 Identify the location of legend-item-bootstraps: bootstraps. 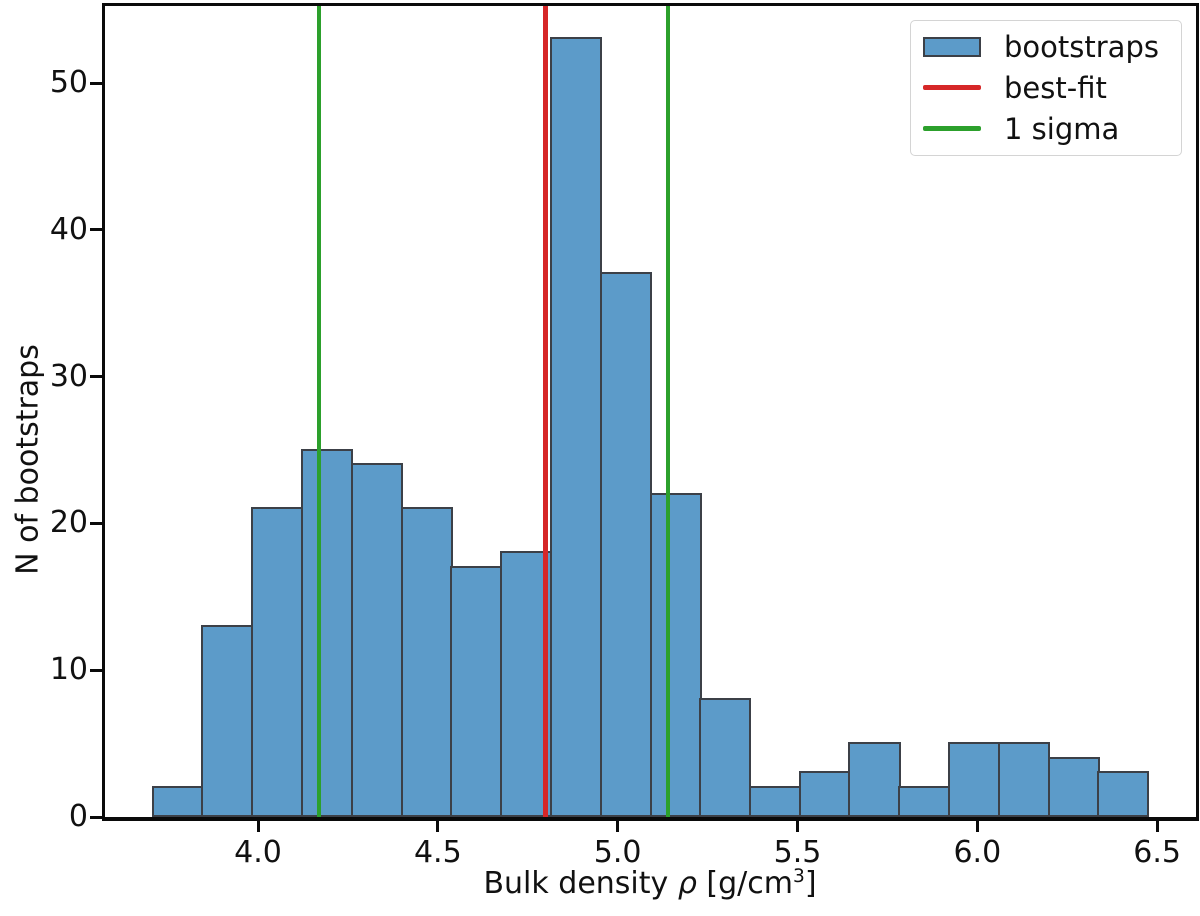
(1052, 47).